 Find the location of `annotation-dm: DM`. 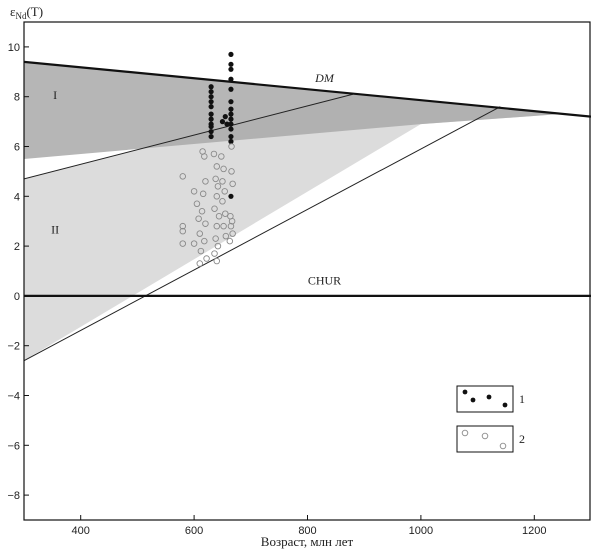

annotation-dm: DM is located at coordinates (324, 78).